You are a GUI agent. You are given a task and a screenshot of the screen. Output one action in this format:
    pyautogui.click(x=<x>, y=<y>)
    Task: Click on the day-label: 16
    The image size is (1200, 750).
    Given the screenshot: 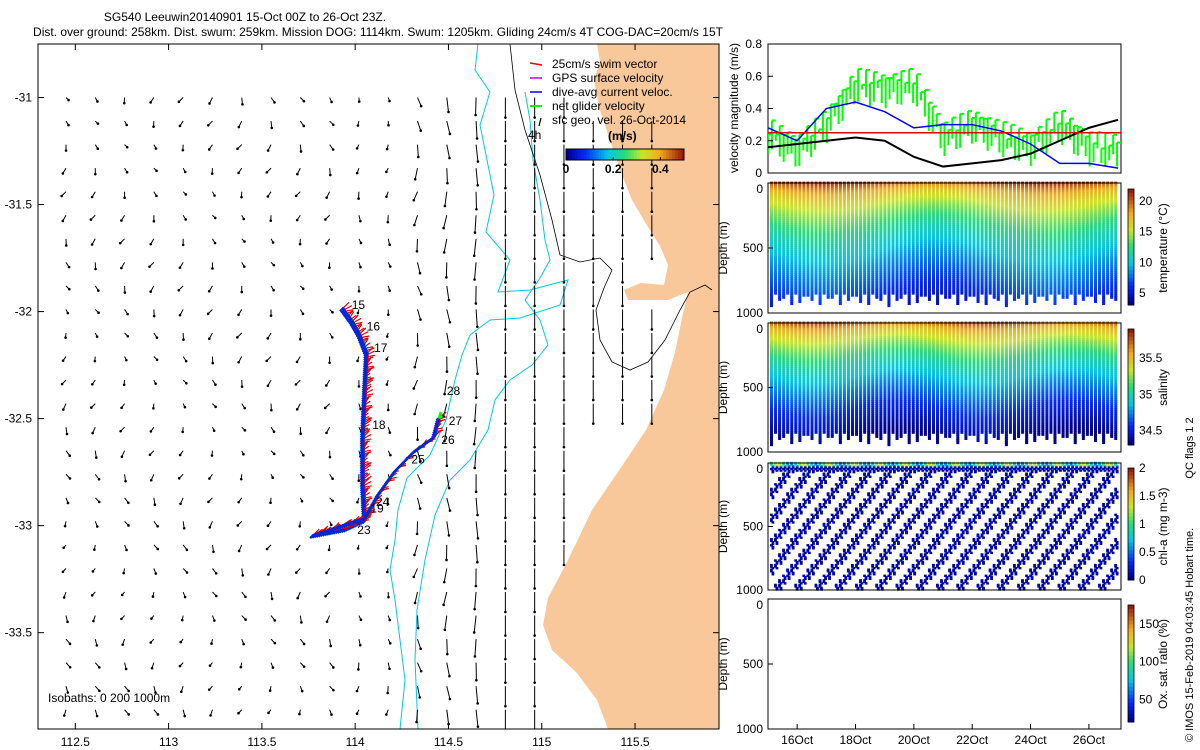 What is the action you would take?
    pyautogui.click(x=374, y=327)
    